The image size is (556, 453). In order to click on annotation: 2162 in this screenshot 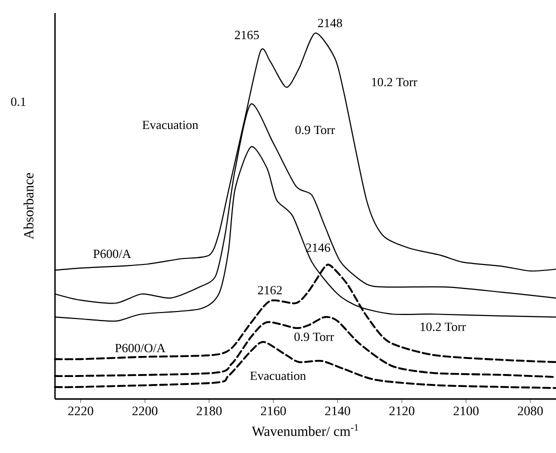, I will do `click(270, 290)`.